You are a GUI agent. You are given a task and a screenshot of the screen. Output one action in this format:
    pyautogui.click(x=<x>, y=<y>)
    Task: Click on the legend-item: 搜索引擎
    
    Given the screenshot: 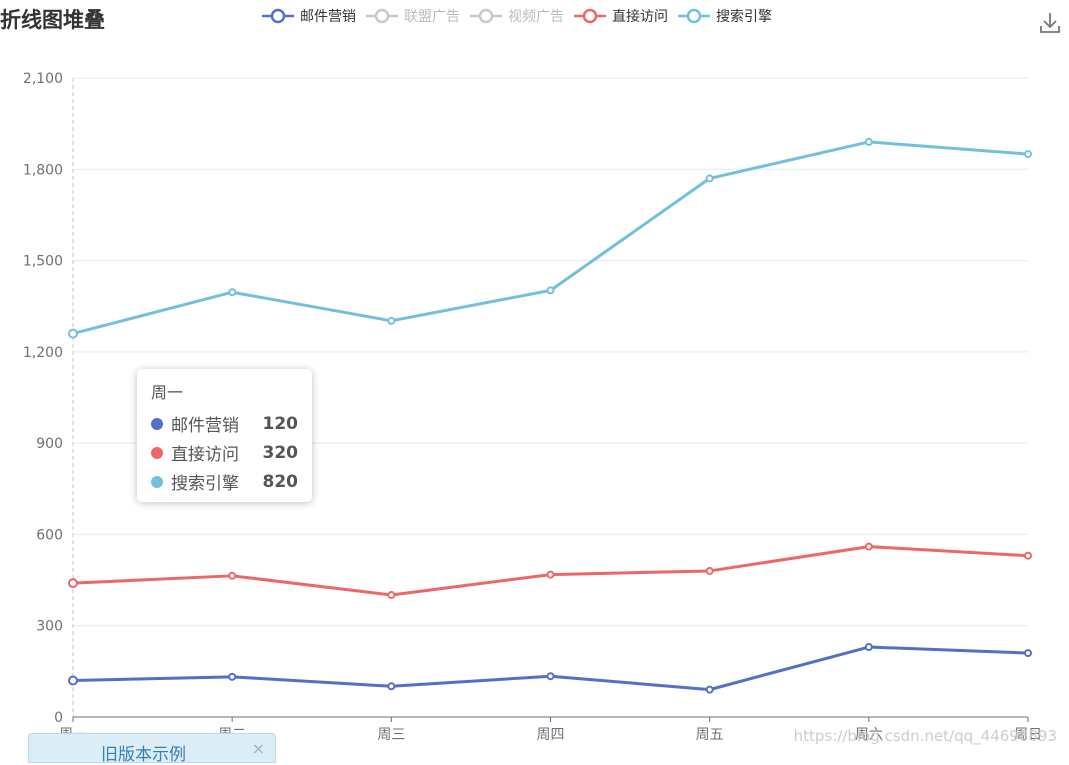 What is the action you would take?
    pyautogui.click(x=725, y=16)
    